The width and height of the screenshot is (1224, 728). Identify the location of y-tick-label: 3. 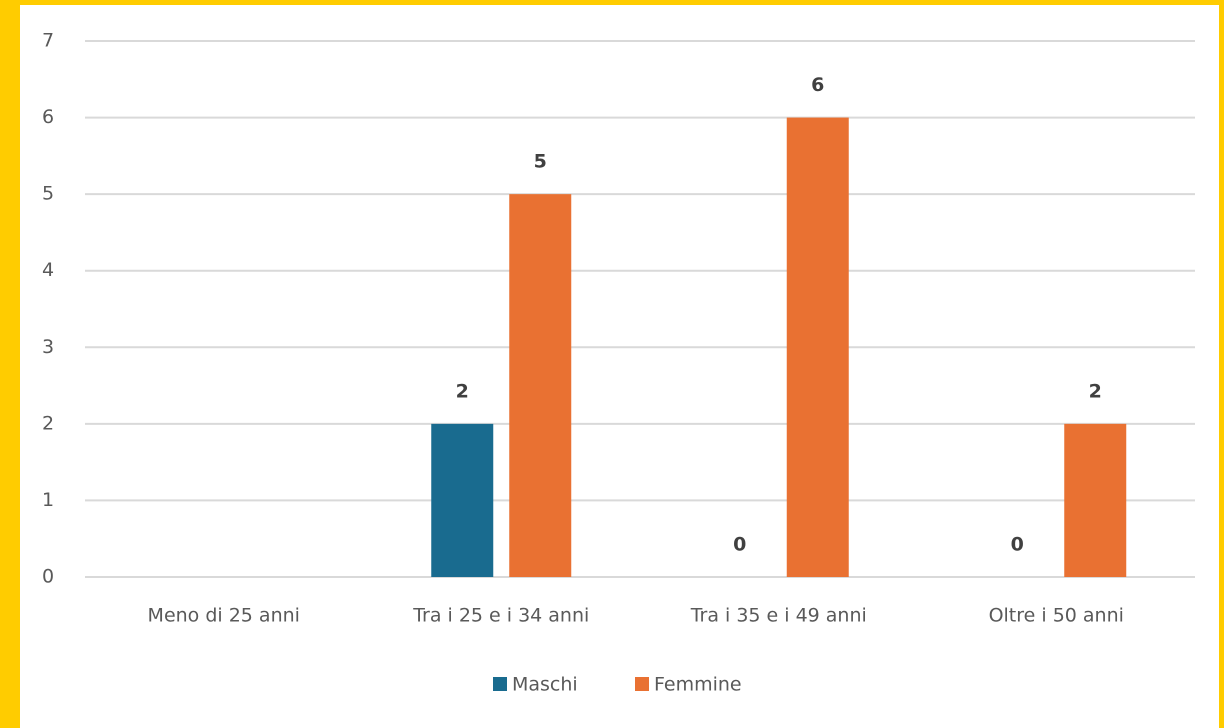
(48, 347).